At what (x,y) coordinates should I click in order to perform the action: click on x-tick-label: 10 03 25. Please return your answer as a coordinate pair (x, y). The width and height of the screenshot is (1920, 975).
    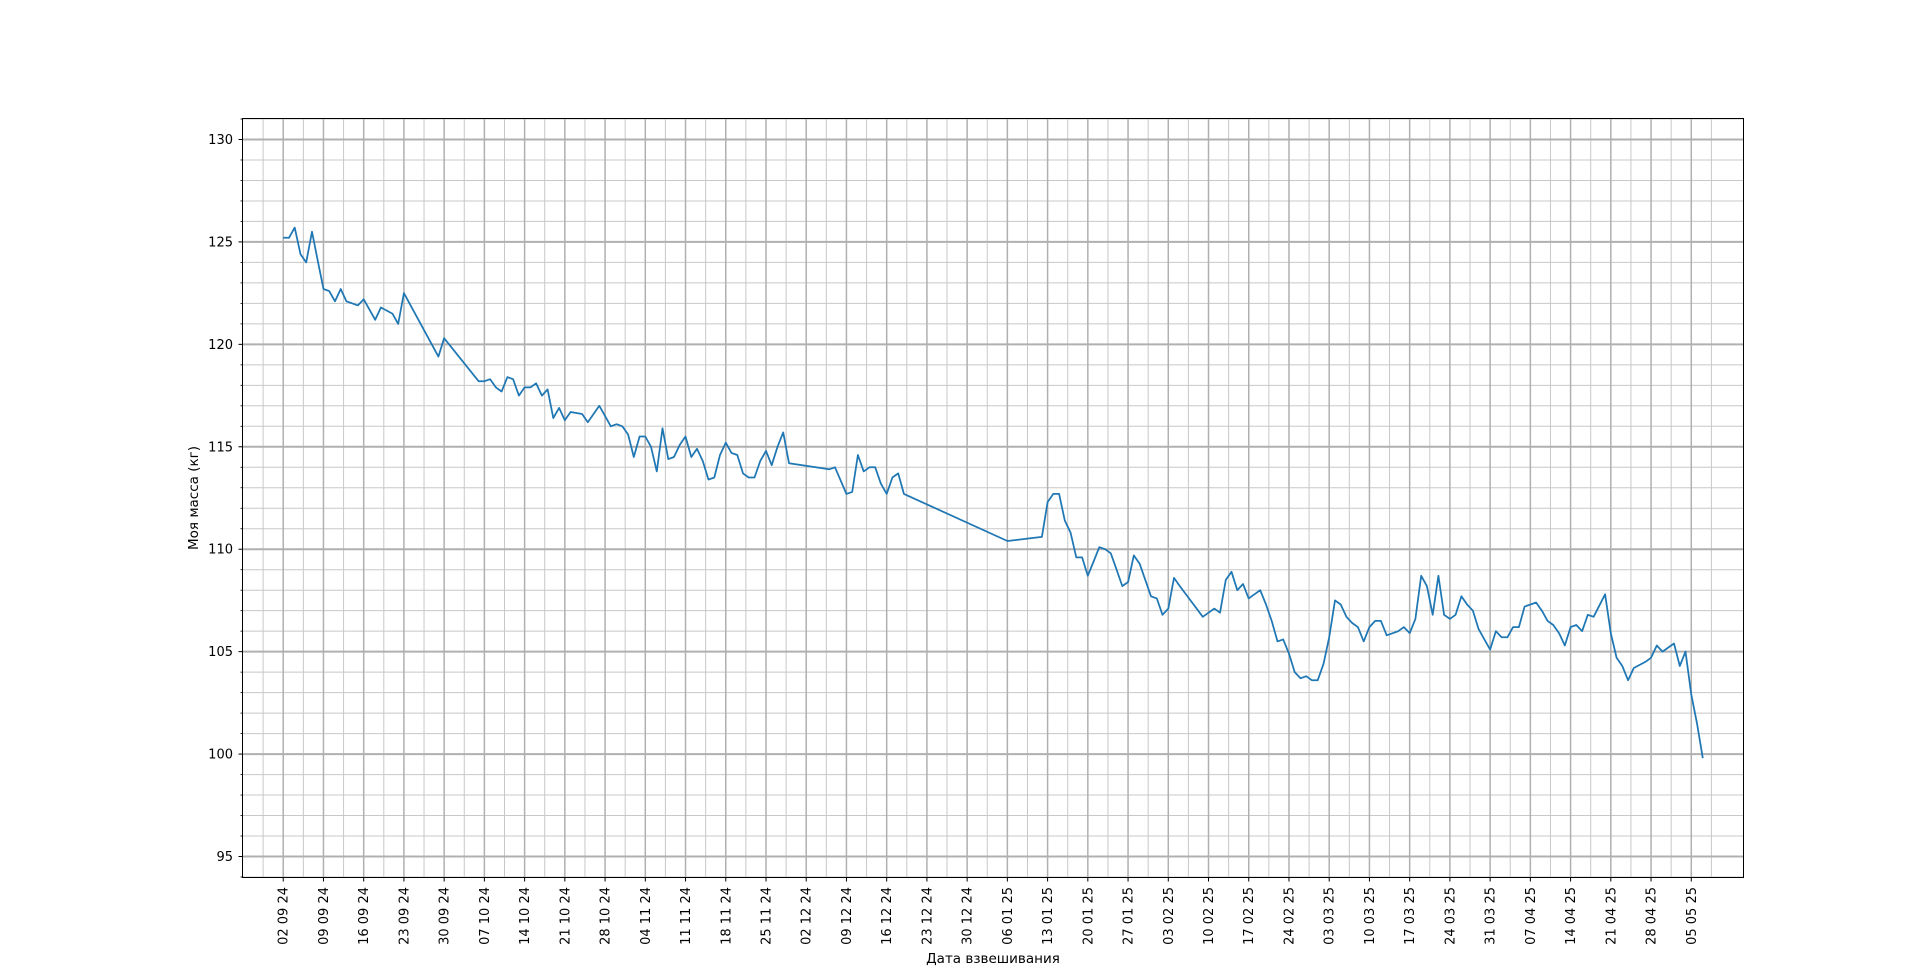
    Looking at the image, I should click on (1370, 916).